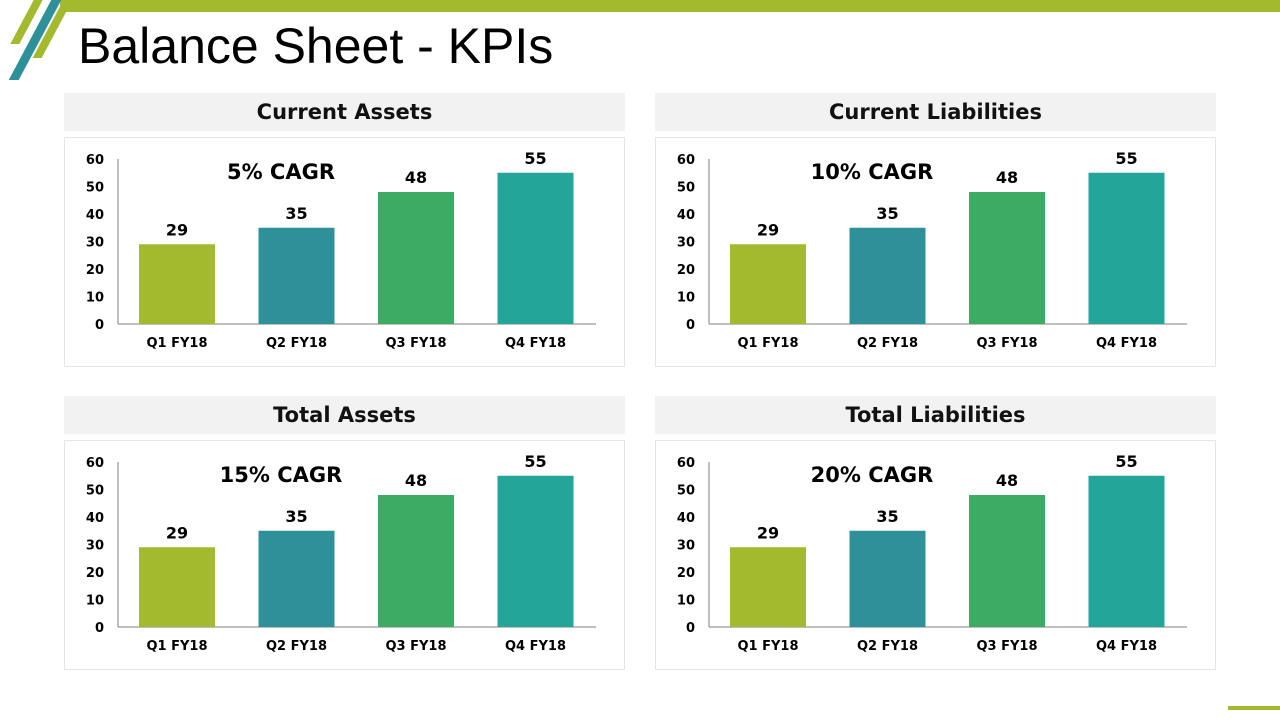 This screenshot has height=720, width=1280. Describe the element at coordinates (281, 475) in the screenshot. I see `cagr-annotation: 15% CAGR` at that location.